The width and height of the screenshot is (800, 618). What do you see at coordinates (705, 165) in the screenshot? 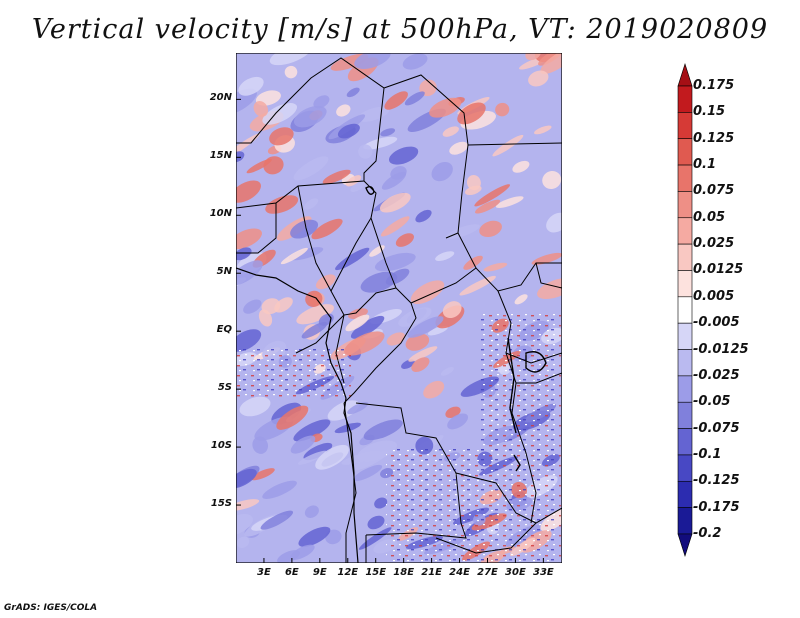
I see `colorbar-label: 0.1` at bounding box center [705, 165].